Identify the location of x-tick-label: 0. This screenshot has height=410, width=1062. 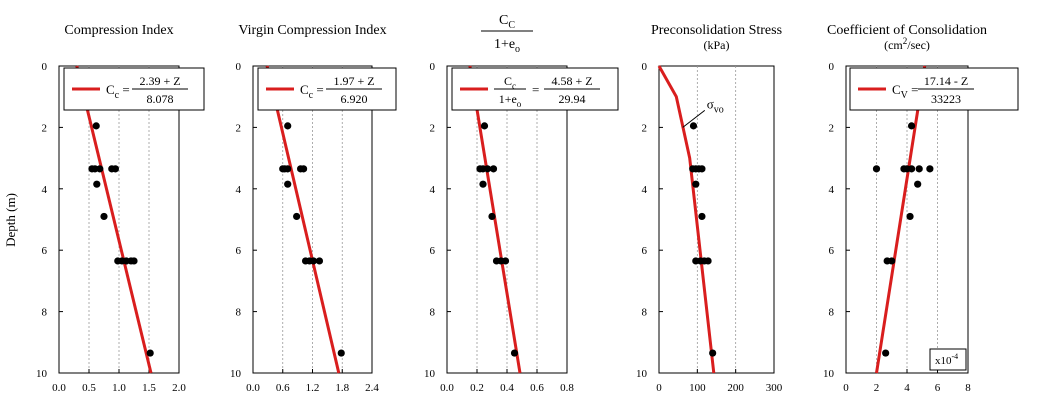
(659, 388).